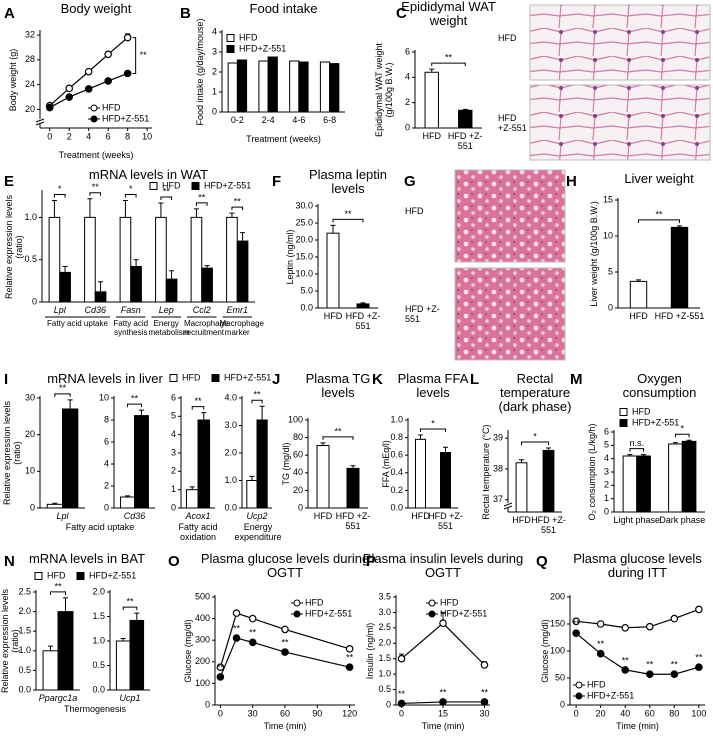 This screenshot has width=713, height=739. What do you see at coordinates (77, 323) in the screenshot?
I see `category-group-label: Fatty acid uptake` at bounding box center [77, 323].